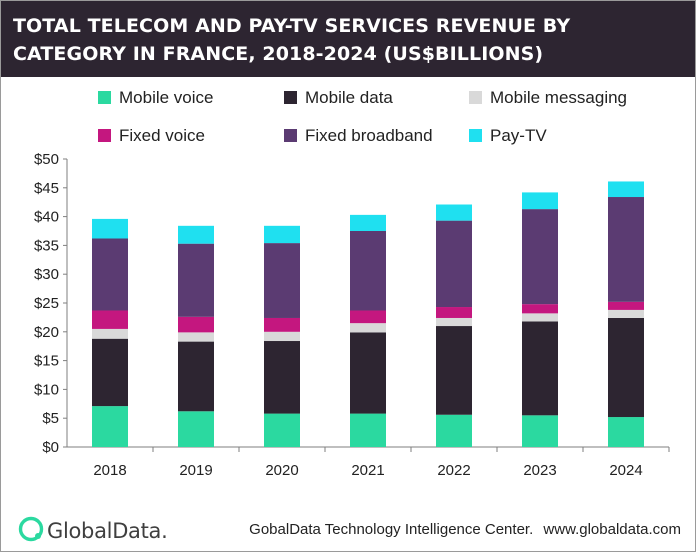  Describe the element at coordinates (50, 418) in the screenshot. I see `y-tick-label: $5` at that location.